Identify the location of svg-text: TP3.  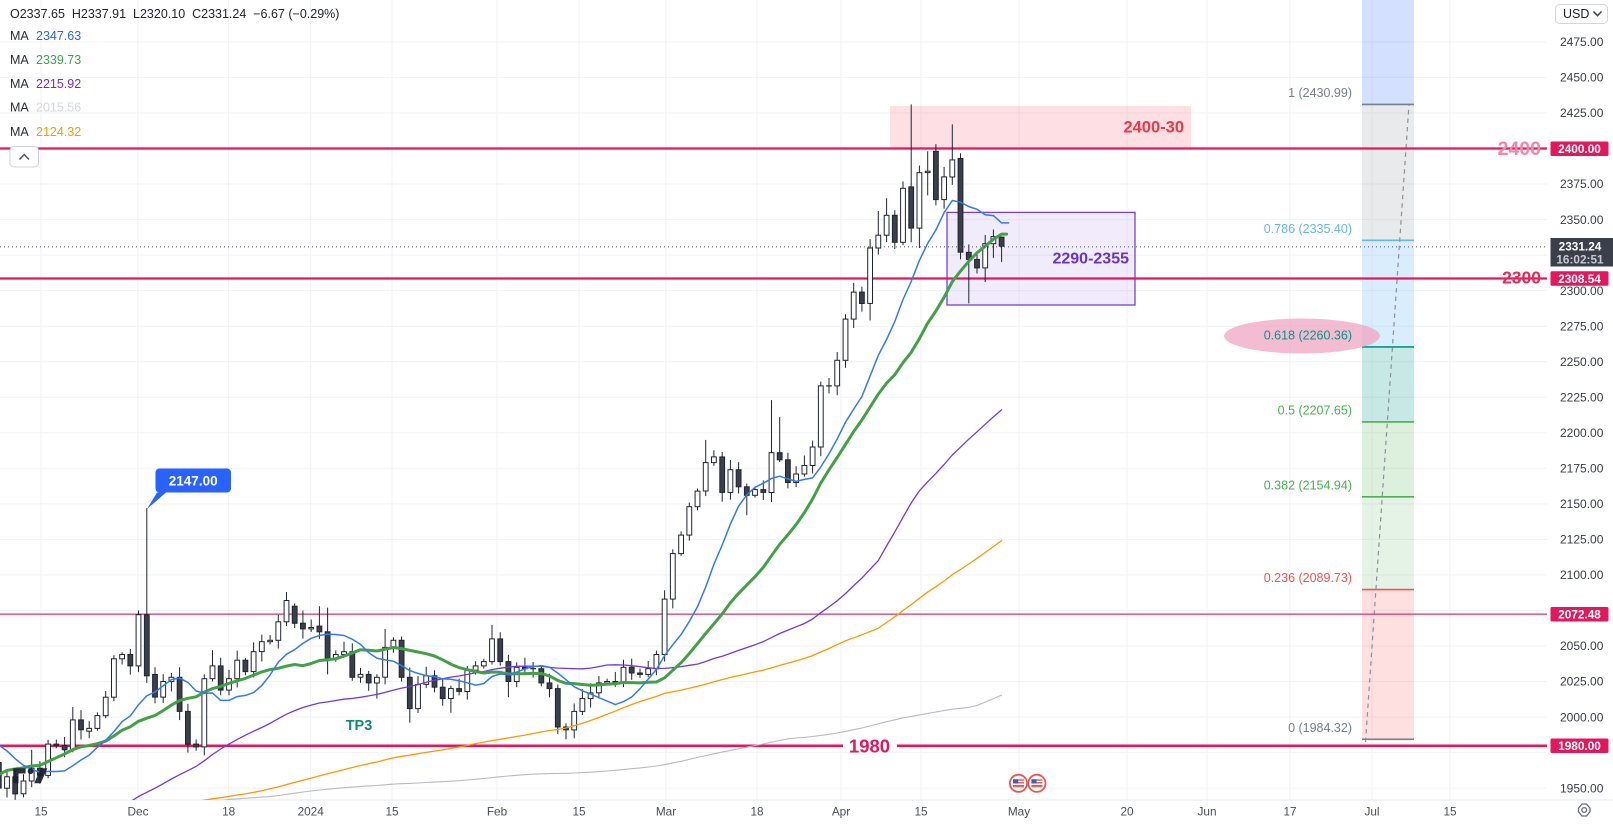
(359, 726).